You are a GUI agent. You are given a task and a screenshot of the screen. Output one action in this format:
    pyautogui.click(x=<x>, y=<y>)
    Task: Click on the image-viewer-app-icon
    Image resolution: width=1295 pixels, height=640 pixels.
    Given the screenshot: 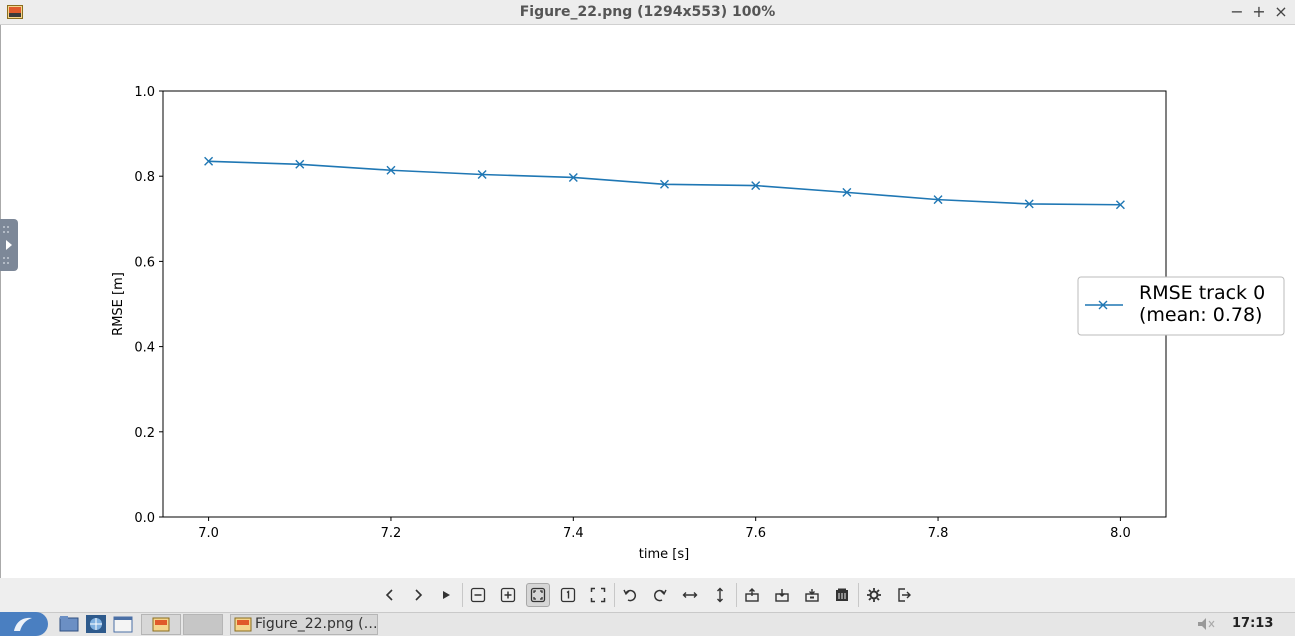 What is the action you would take?
    pyautogui.click(x=15, y=12)
    